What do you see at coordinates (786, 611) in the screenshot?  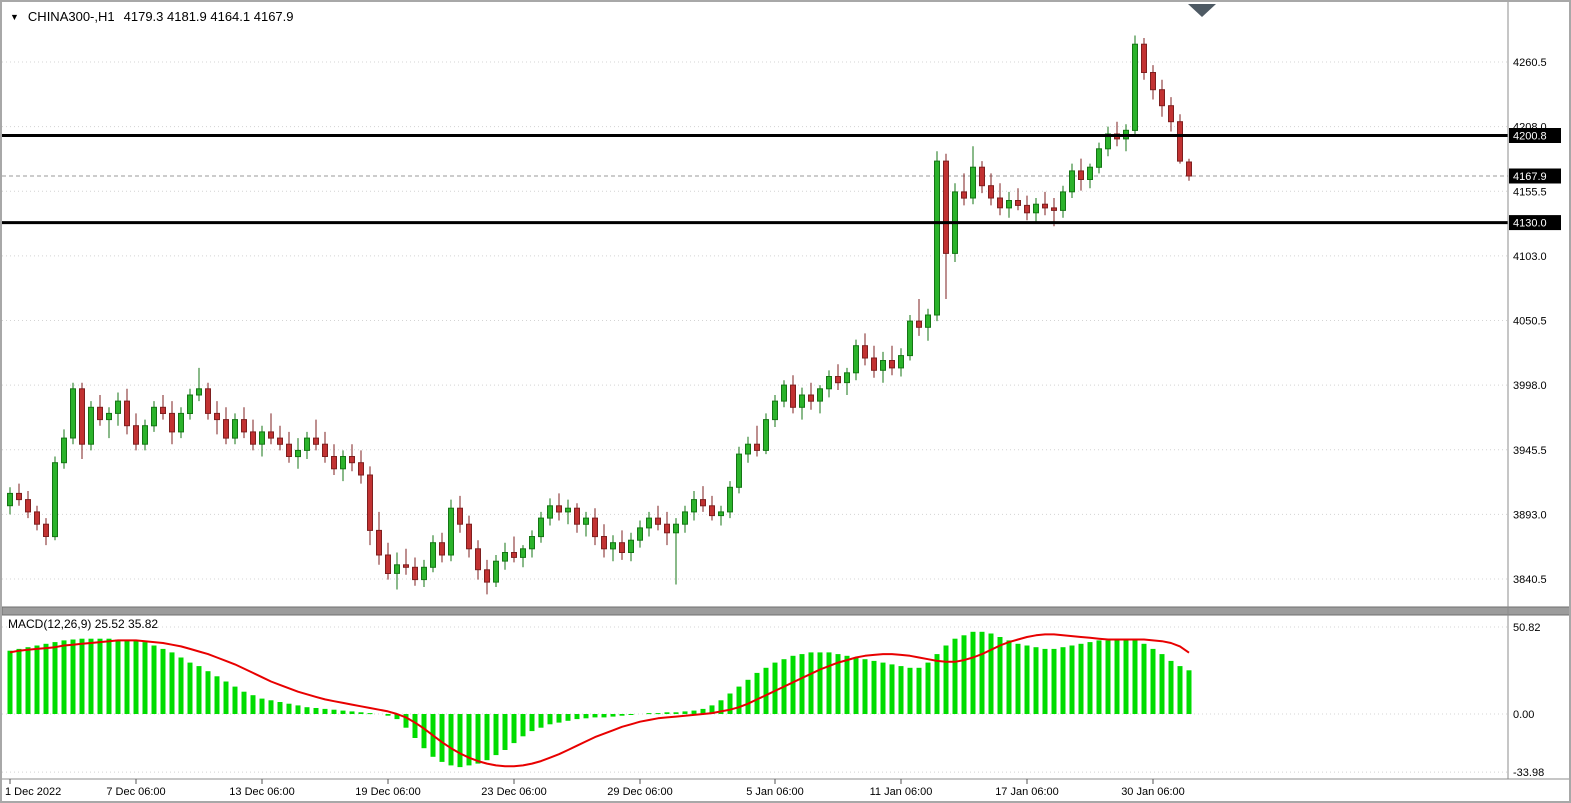 I see `pane-separator` at bounding box center [786, 611].